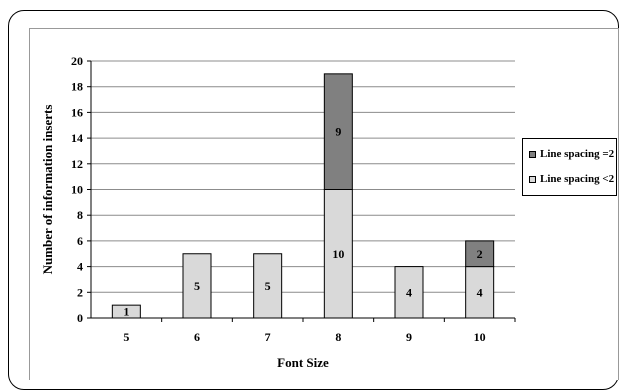 The image size is (629, 390). I want to click on y-tick-label-4: 4, so click(80, 267).